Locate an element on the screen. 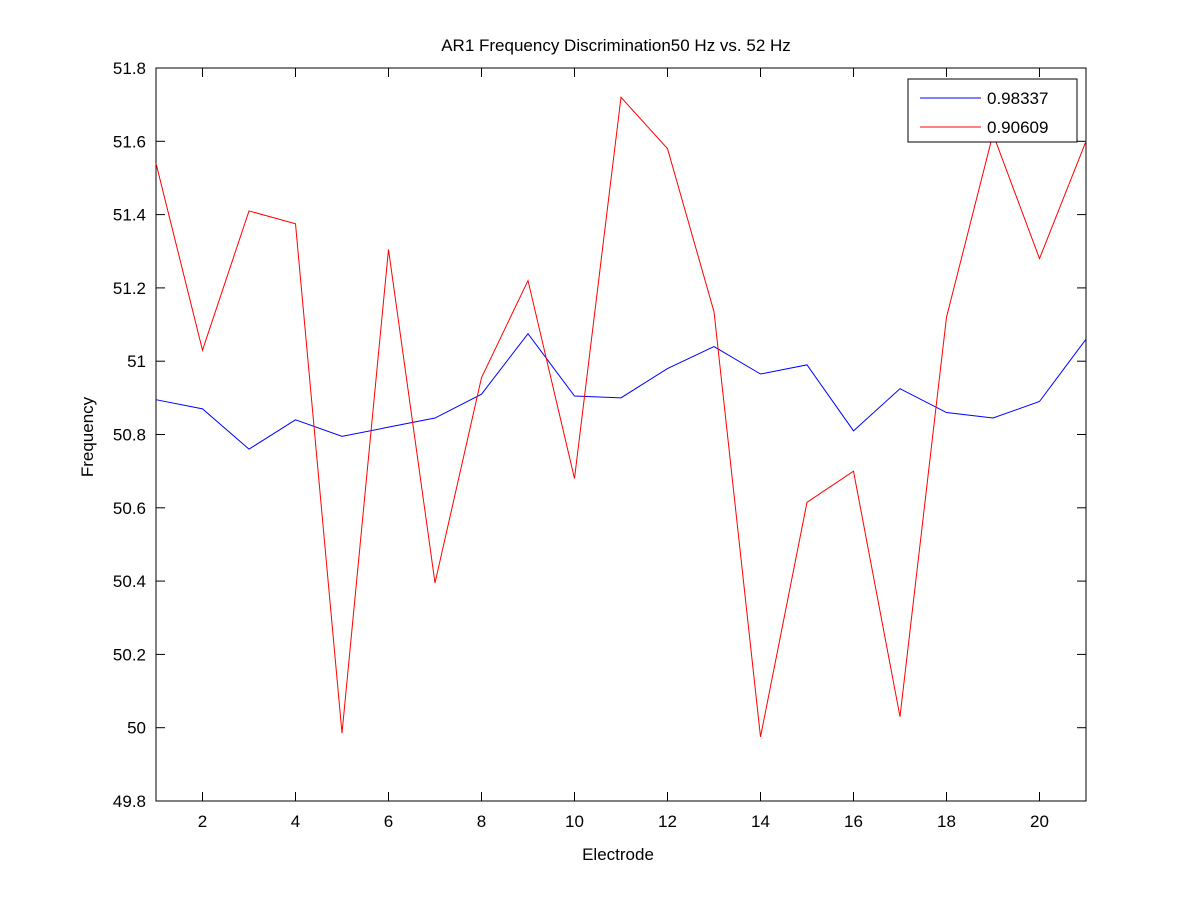 This screenshot has height=906, width=1200. y-tick-label: 51.2 is located at coordinates (129, 288).